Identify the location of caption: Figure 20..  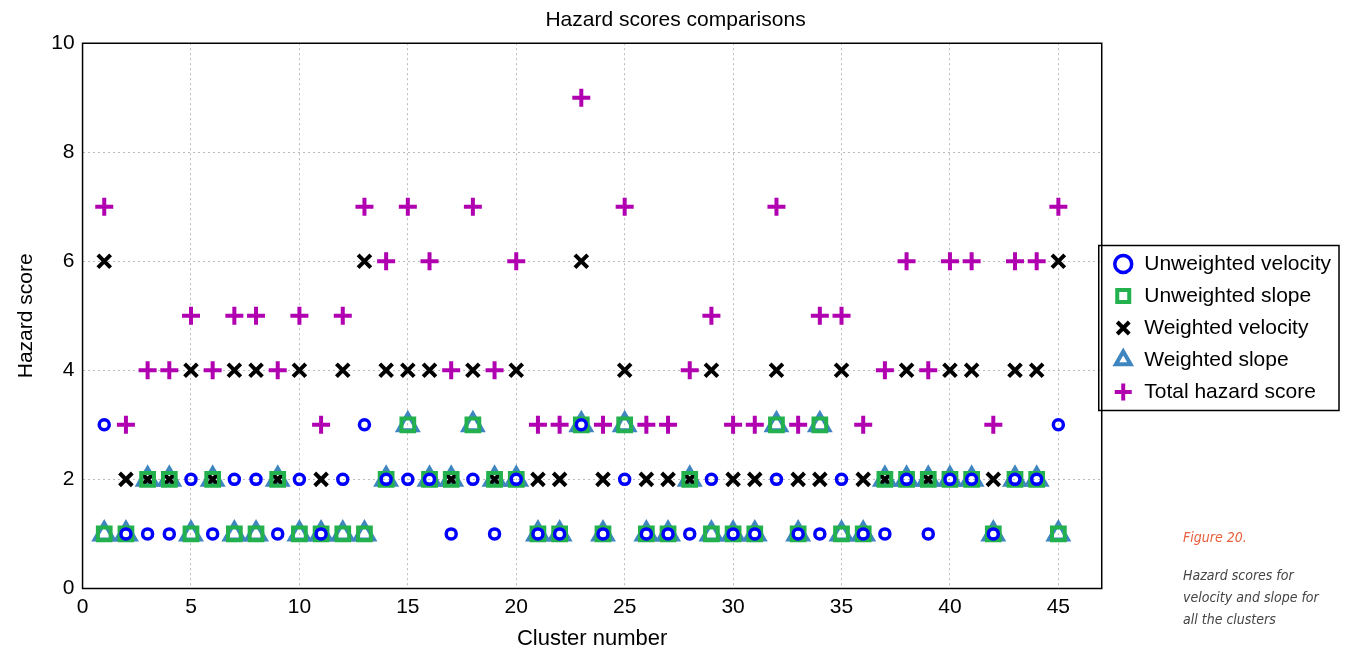
(1215, 537).